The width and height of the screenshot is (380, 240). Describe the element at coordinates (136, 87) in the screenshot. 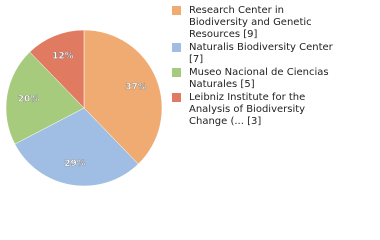

I see `slice-label: 37%` at that location.